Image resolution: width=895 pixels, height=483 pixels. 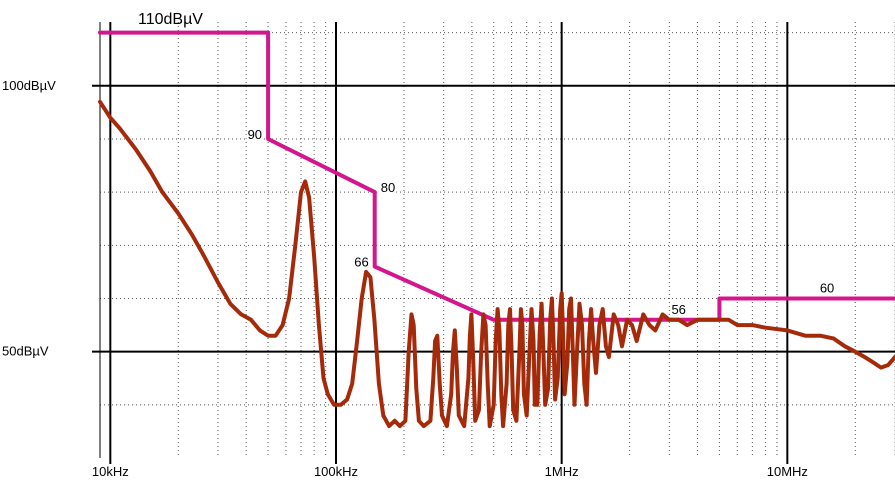 I want to click on limit-label: 80, so click(x=388, y=187).